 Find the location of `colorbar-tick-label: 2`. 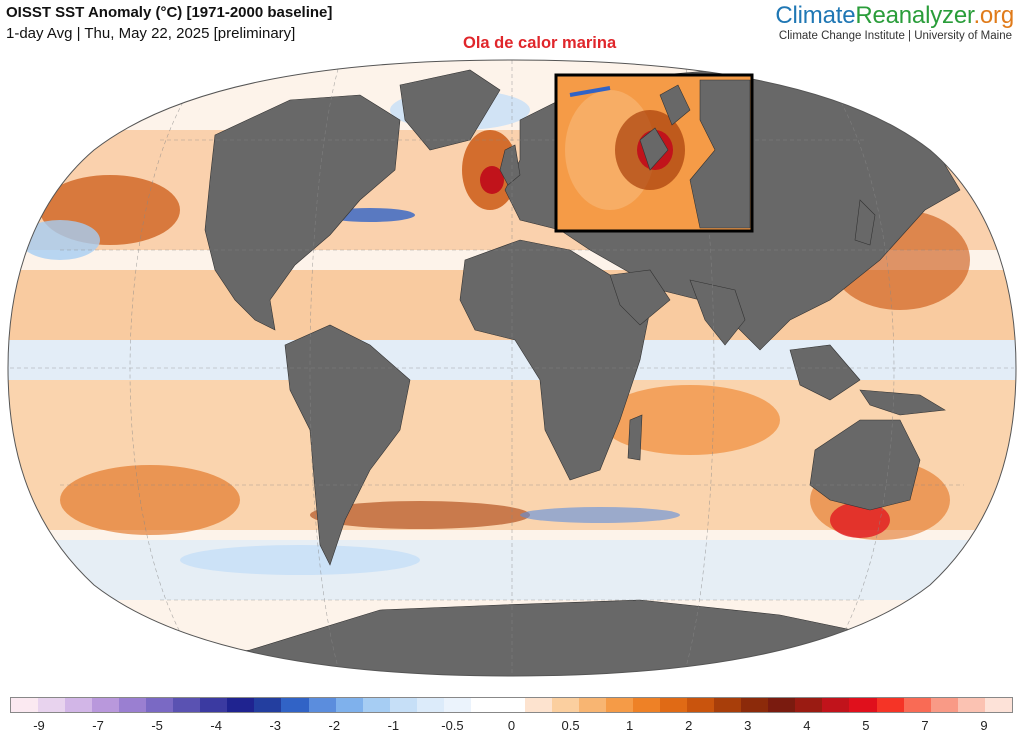

colorbar-tick-label: 2 is located at coordinates (689, 725).